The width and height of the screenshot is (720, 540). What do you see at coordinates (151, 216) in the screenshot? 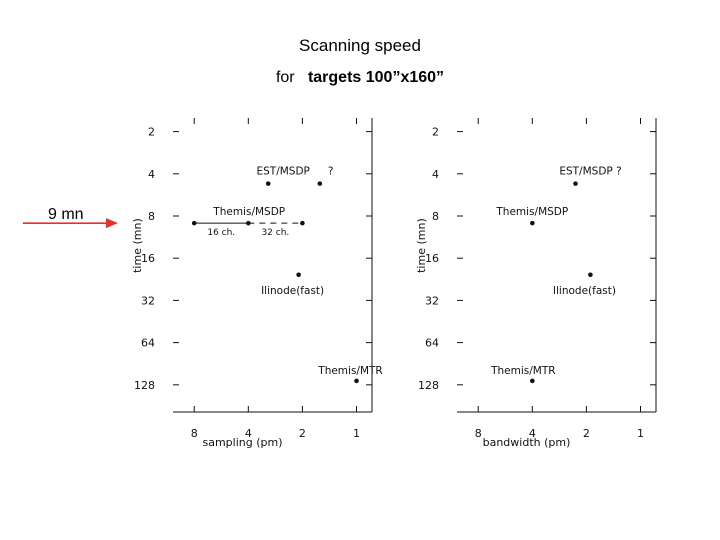
I see `panel1-y-tick-label: 8` at bounding box center [151, 216].